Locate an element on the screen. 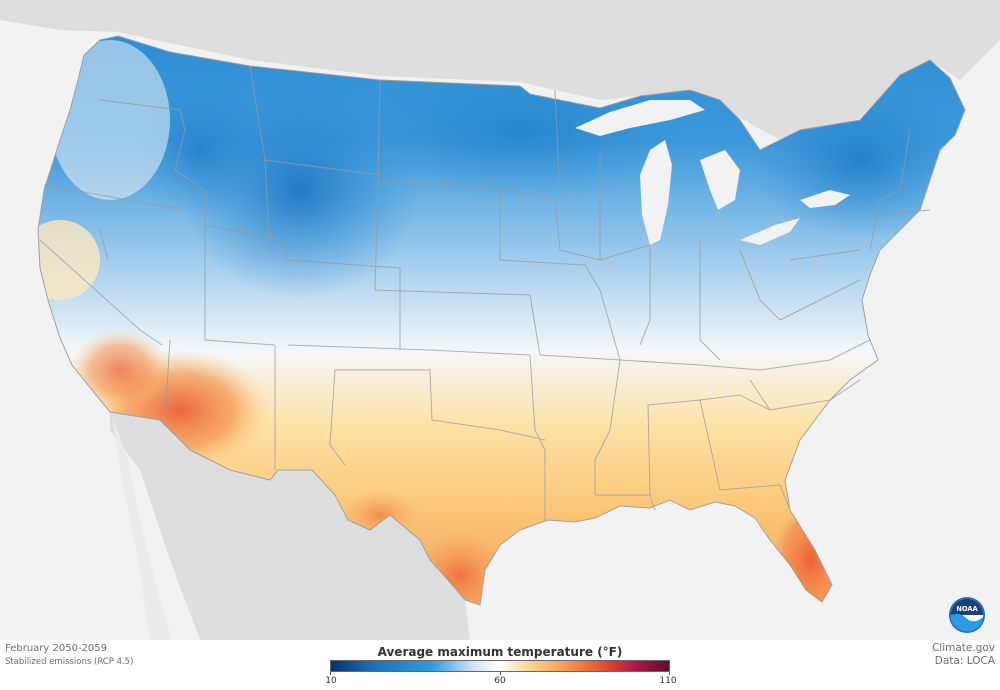 This screenshot has height=690, width=1000. lake-michigan is located at coordinates (656, 192).